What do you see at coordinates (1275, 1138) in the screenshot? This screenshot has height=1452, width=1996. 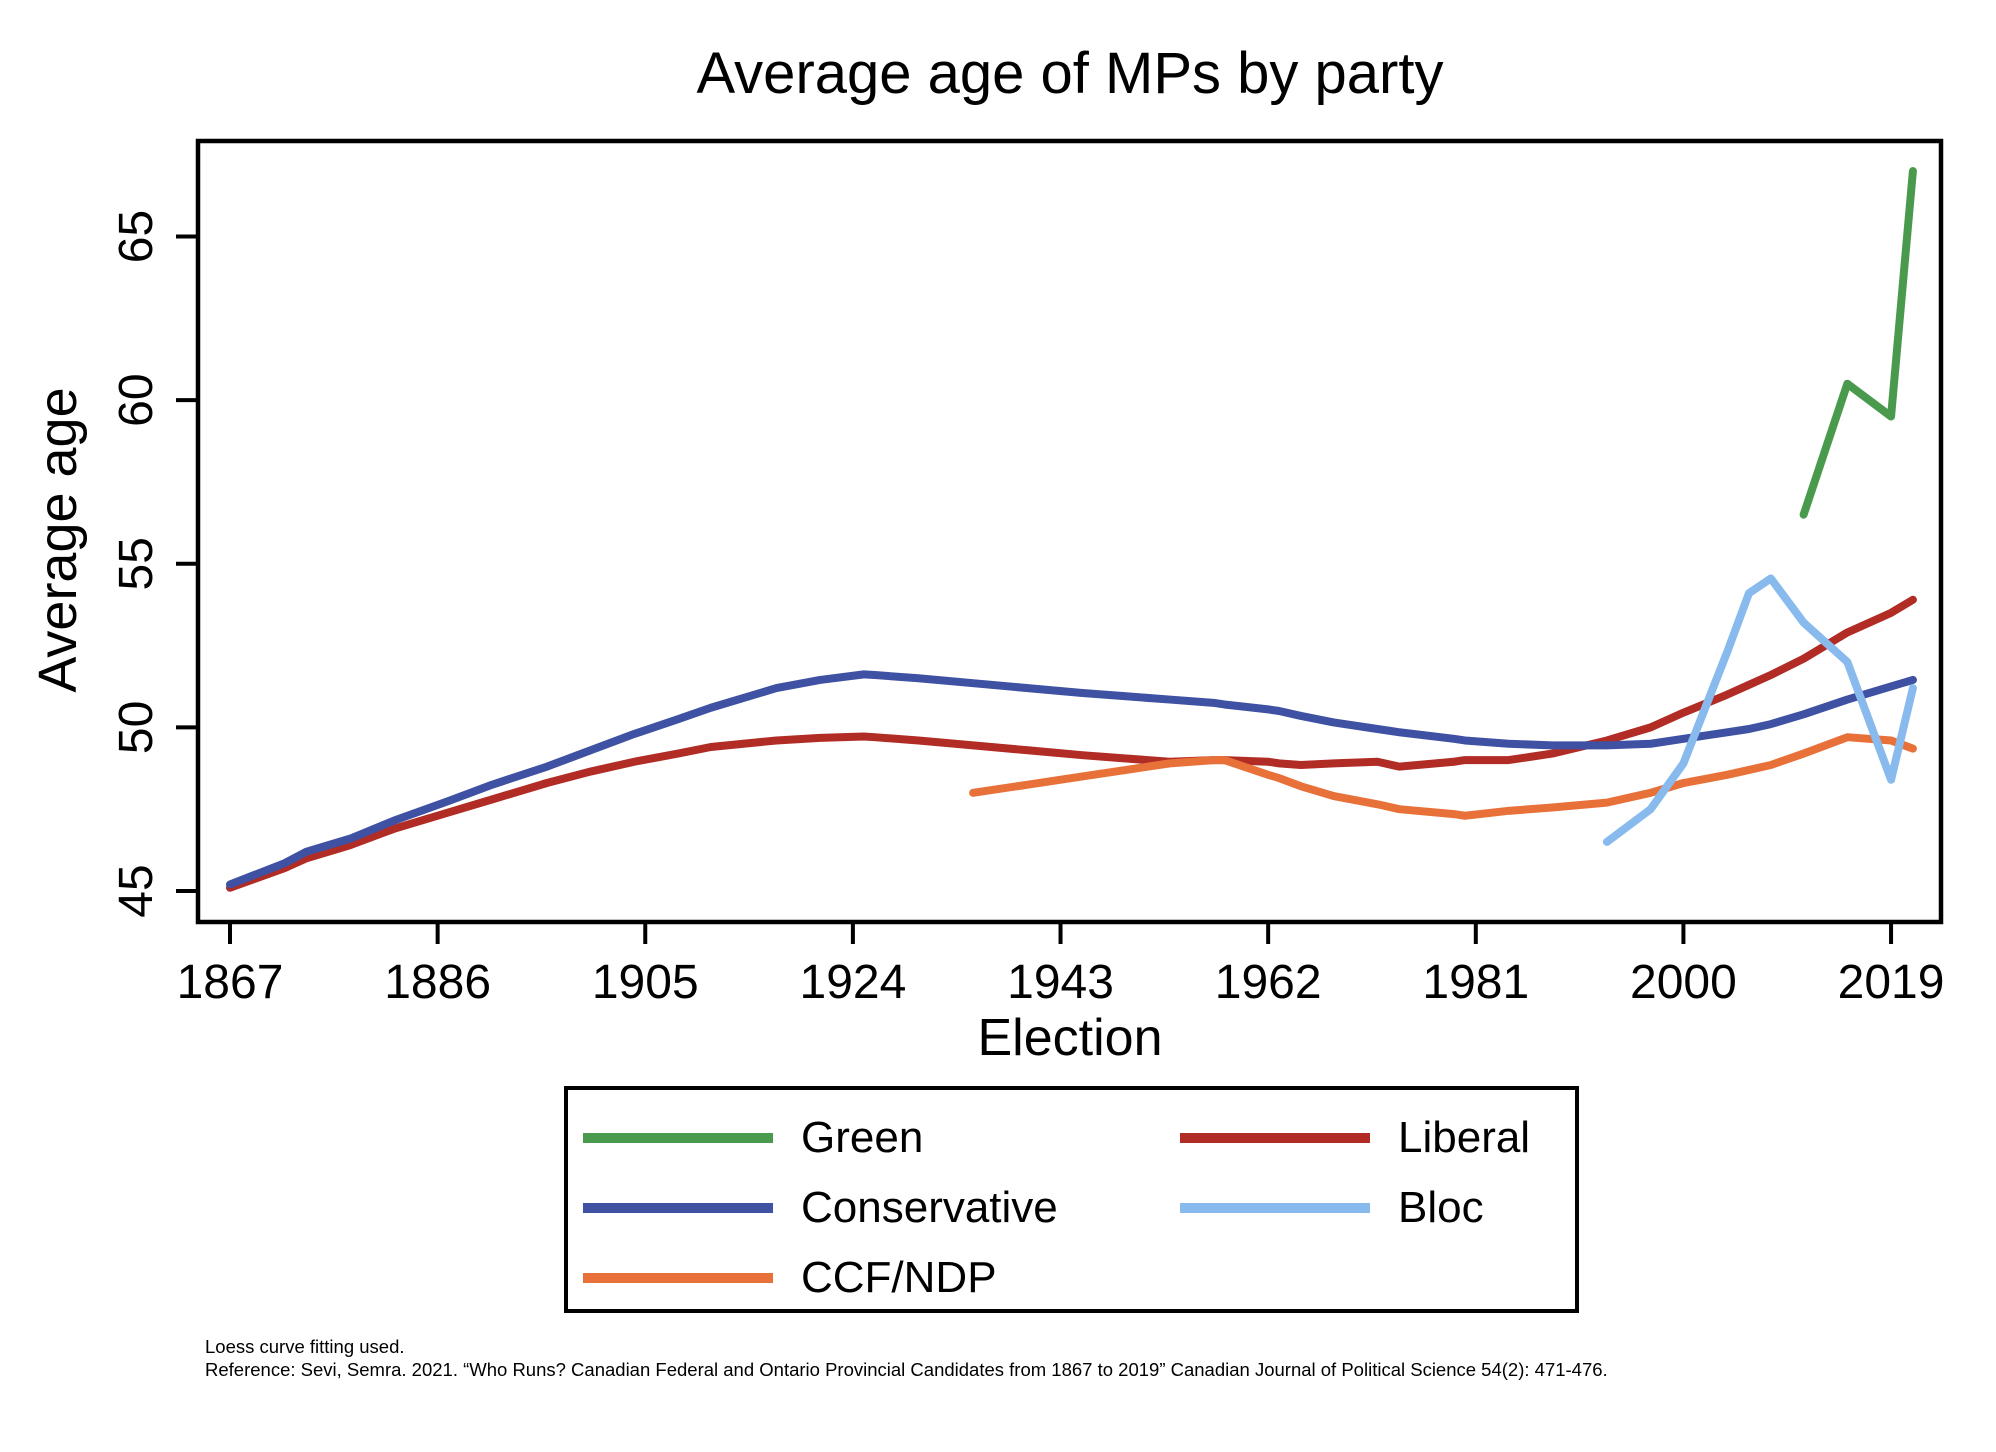 I see `legend-swatch-liberal` at bounding box center [1275, 1138].